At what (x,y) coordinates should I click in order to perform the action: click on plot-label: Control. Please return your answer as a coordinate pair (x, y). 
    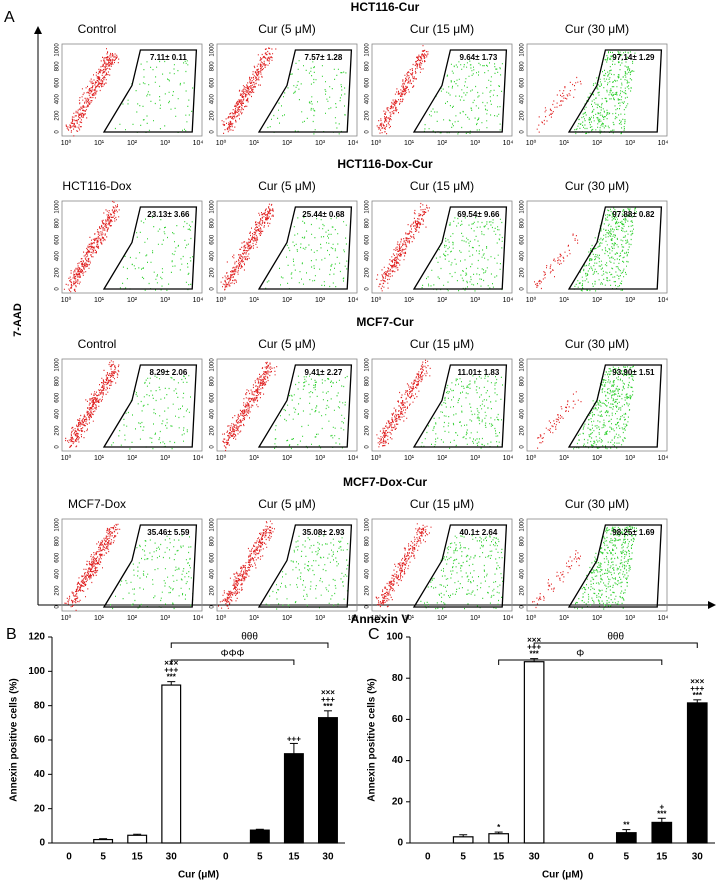
    Looking at the image, I should click on (97, 344).